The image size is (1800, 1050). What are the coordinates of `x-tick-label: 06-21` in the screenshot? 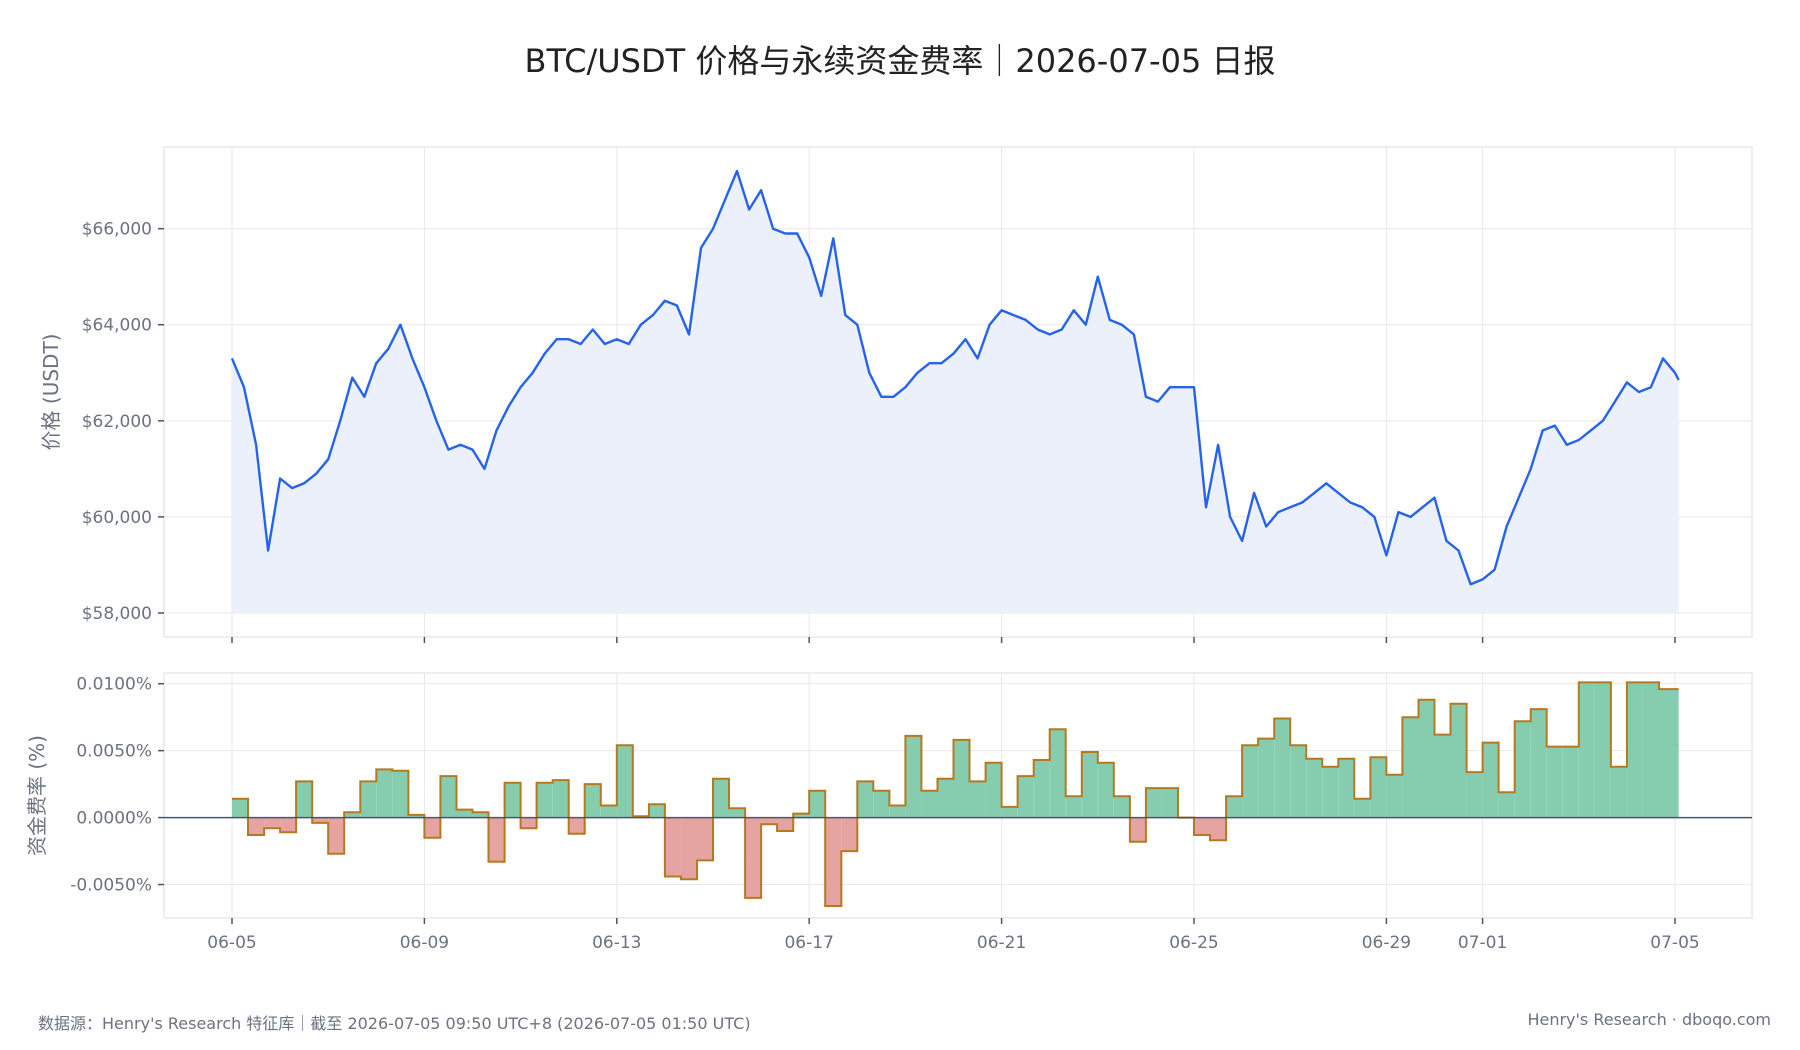 It's located at (1001, 943).